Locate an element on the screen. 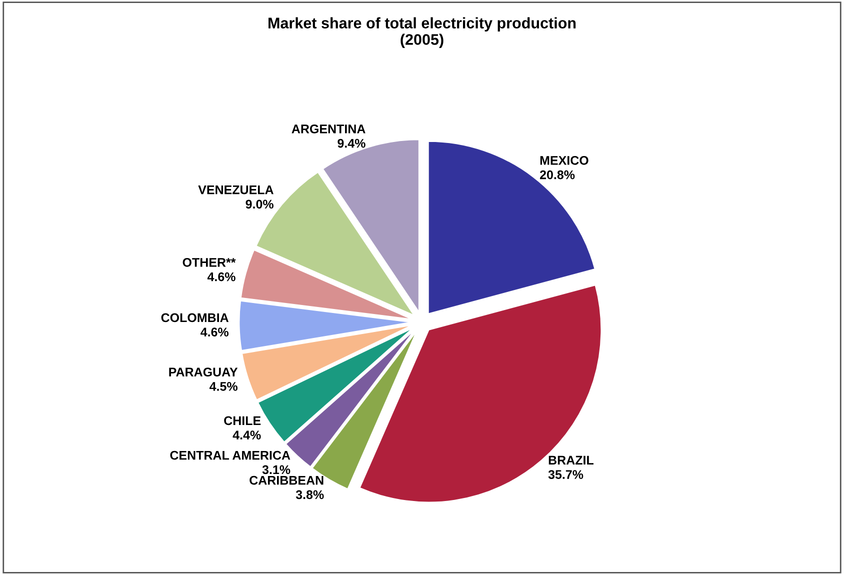 Image resolution: width=844 pixels, height=575 pixels. slice-label: MEXICO is located at coordinates (564, 160).